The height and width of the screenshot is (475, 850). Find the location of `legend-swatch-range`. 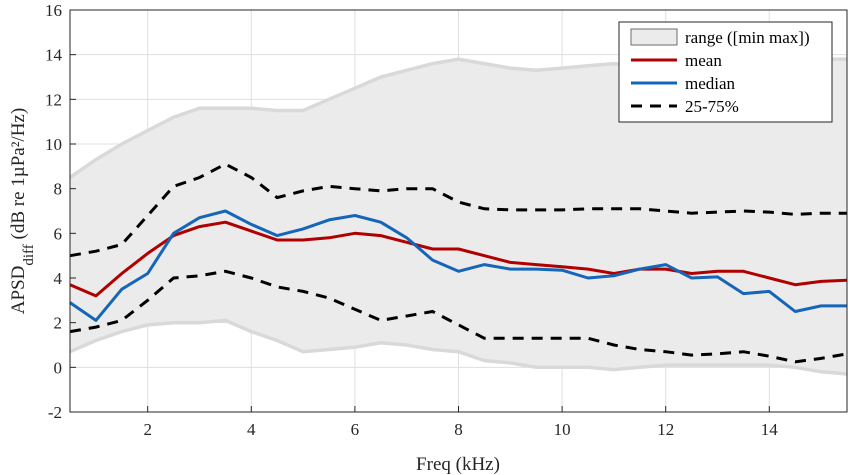

legend-swatch-range is located at coordinates (654, 37).